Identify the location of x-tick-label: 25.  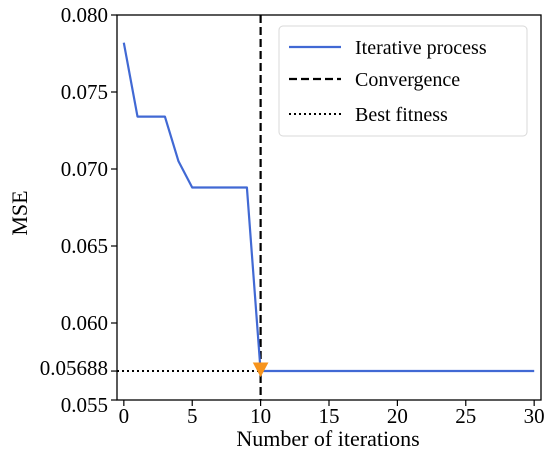
(465, 416).